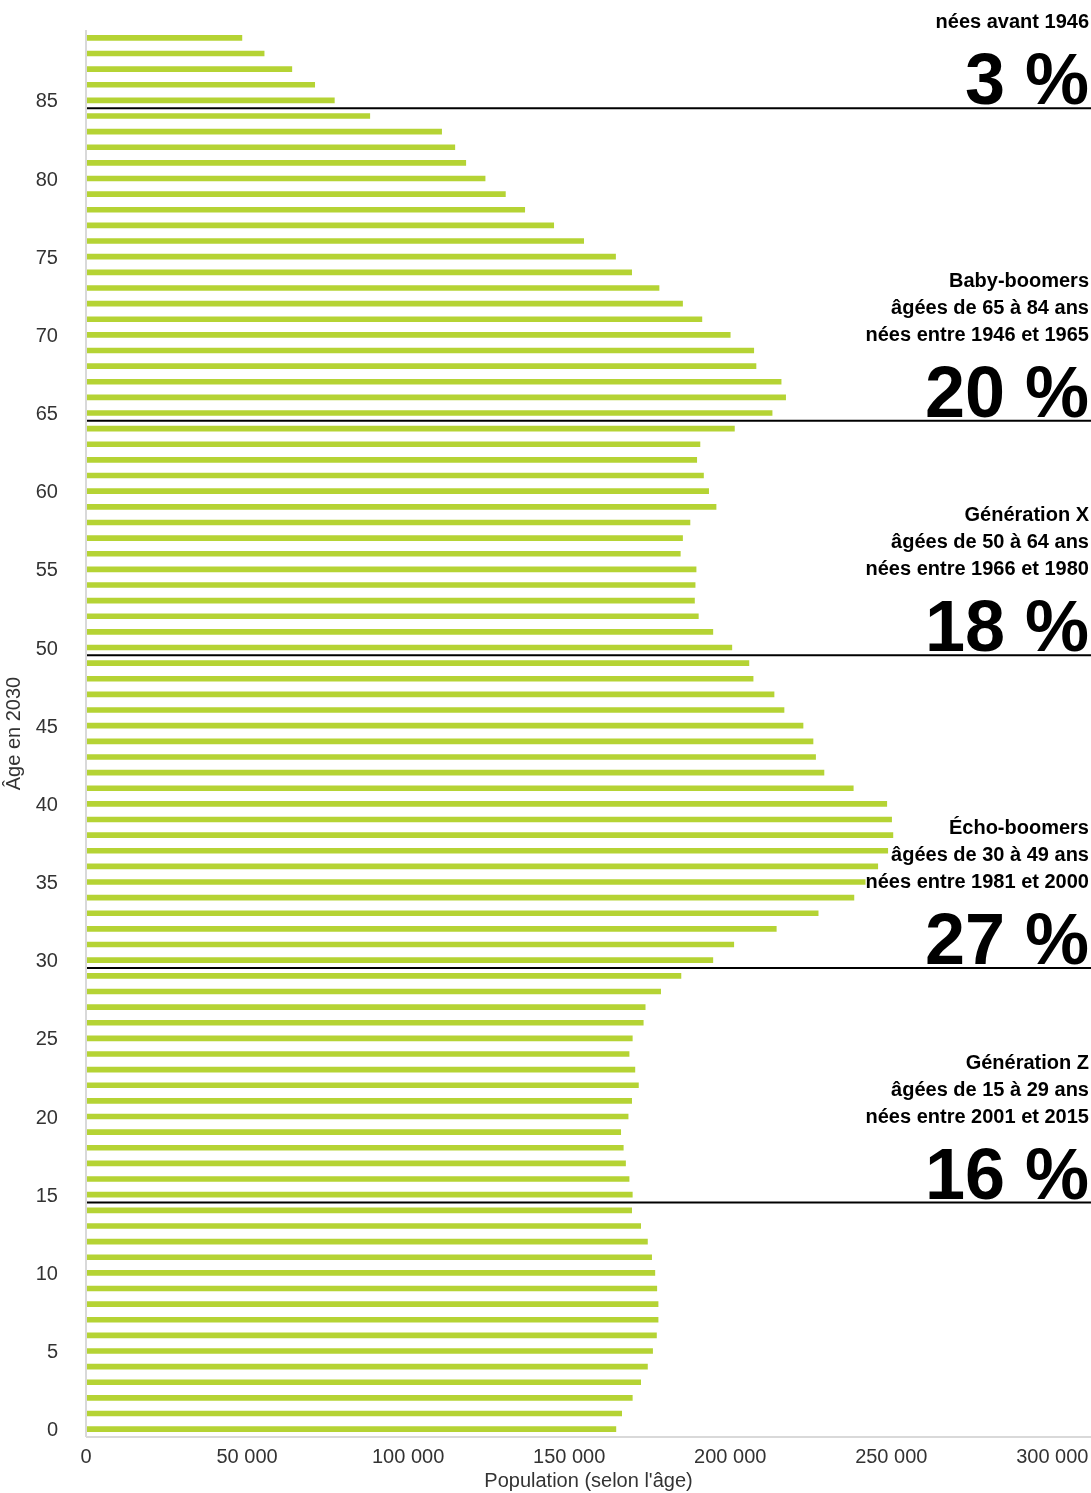 This screenshot has height=1493, width=1091. Describe the element at coordinates (52, 1351) in the screenshot. I see `y-tick-label: 5` at that location.